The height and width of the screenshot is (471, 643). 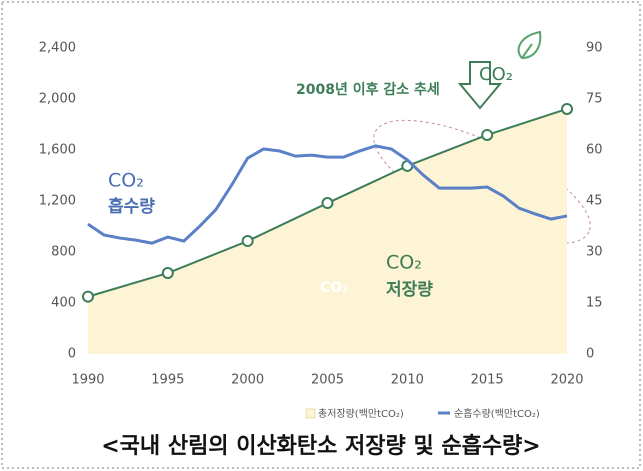 I want to click on leaf-icon, so click(x=529, y=45).